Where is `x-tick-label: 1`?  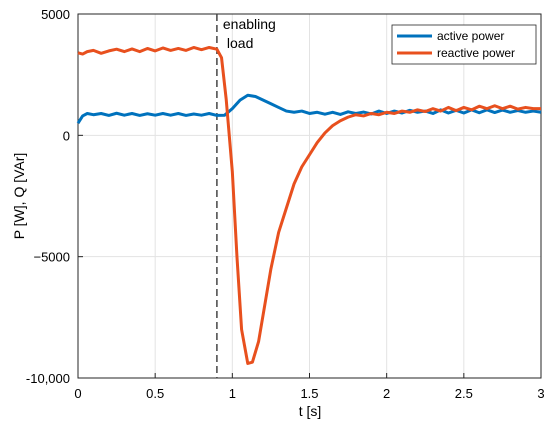 x-tick-label: 1 is located at coordinates (232, 393).